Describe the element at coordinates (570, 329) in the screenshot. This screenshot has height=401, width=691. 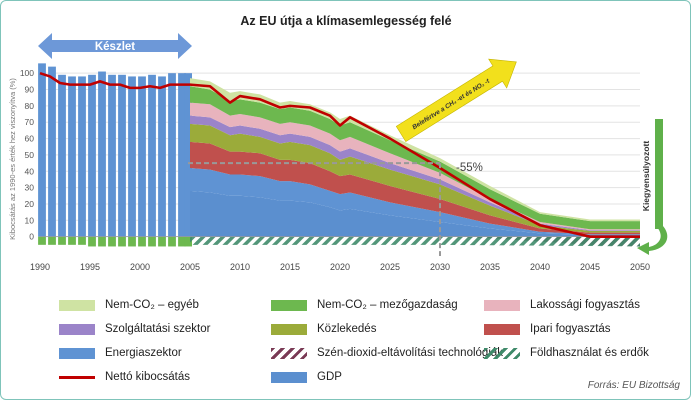
I see `legend-label: Ipari fogyasztás` at that location.